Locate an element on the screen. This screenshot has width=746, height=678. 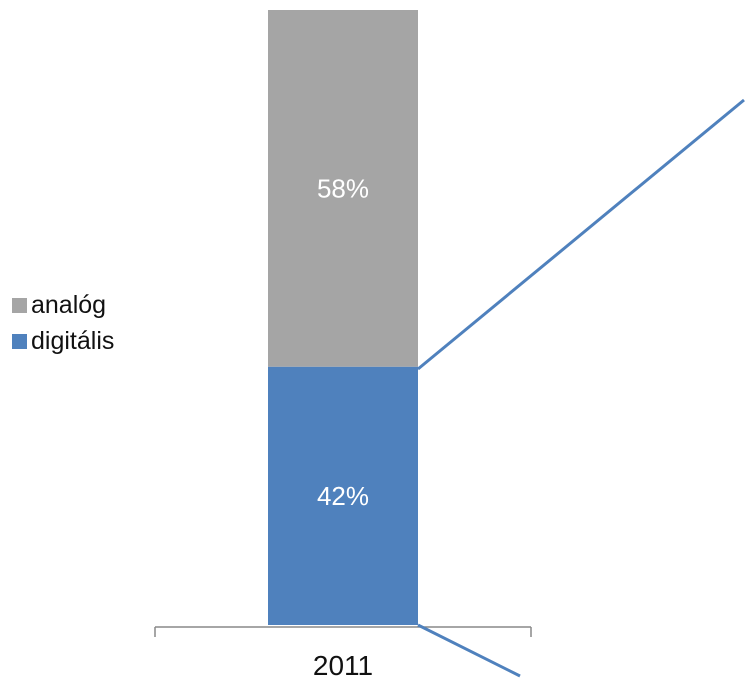
legend: analóg digitális is located at coordinates (63, 323).